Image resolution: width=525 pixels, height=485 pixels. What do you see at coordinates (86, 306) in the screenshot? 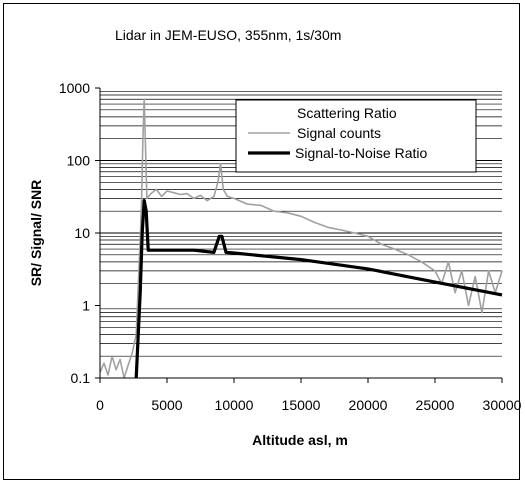
I see `y-tick-label: 1` at bounding box center [86, 306].